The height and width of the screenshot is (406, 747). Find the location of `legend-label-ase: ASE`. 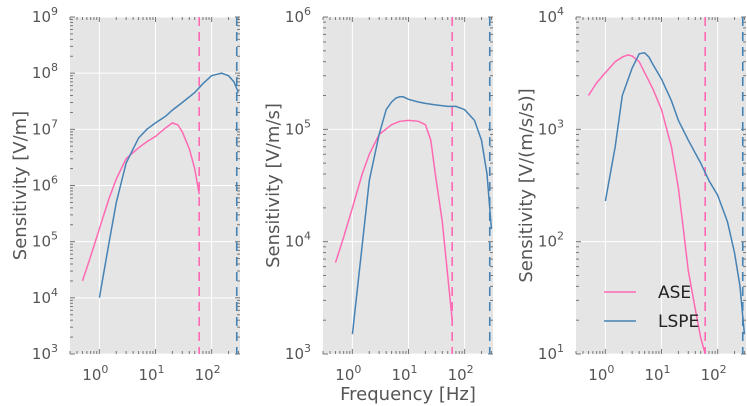

legend-label-ase: ASE is located at coordinates (674, 293).